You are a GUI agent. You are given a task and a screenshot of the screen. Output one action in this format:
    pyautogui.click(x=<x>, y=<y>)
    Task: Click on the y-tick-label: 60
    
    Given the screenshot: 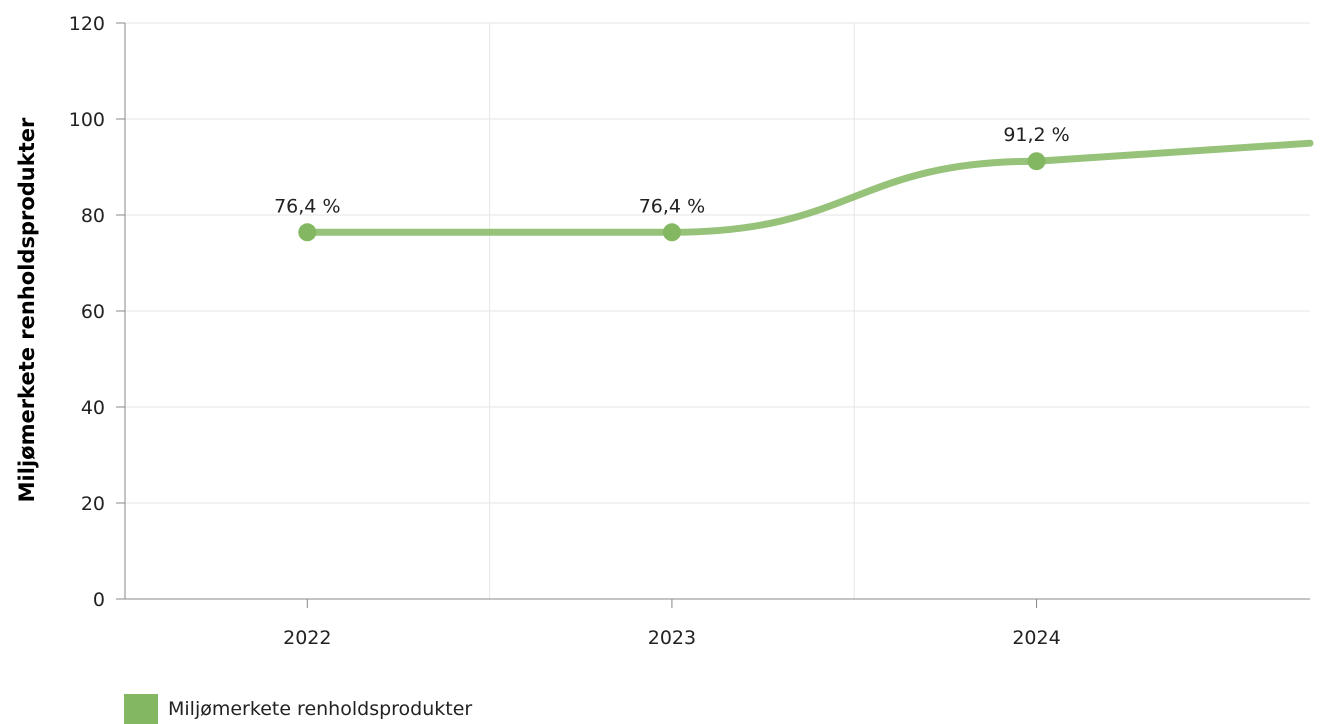 What is the action you would take?
    pyautogui.click(x=93, y=312)
    